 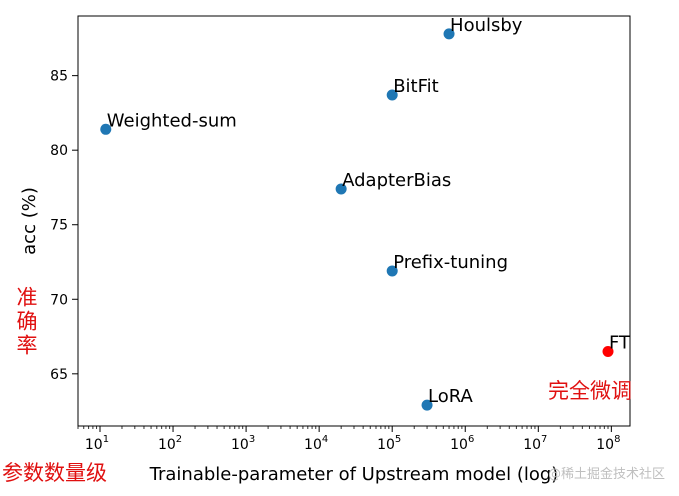 What do you see at coordinates (59, 77) in the screenshot?
I see `y-tick-label: 85` at bounding box center [59, 77].